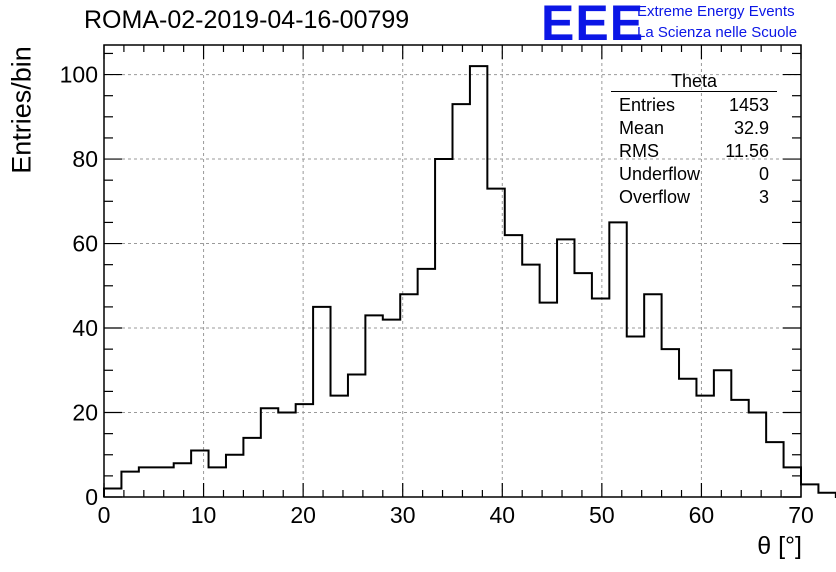 The image size is (836, 572). What do you see at coordinates (702, 515) in the screenshot?
I see `x-tick-label: 60` at bounding box center [702, 515].